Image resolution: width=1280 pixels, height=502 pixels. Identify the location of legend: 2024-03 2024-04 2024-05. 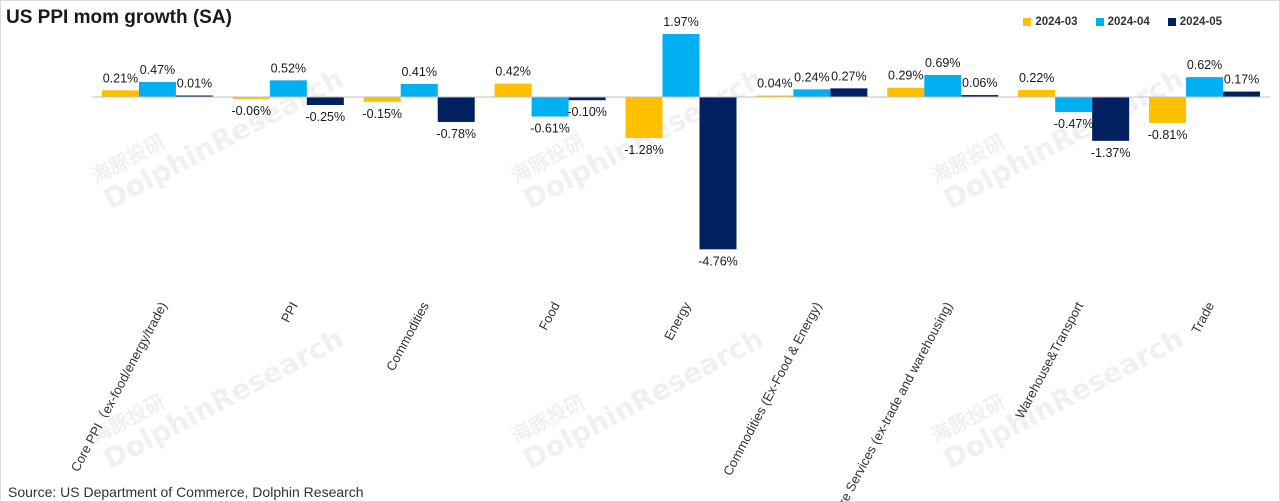
(1122, 22).